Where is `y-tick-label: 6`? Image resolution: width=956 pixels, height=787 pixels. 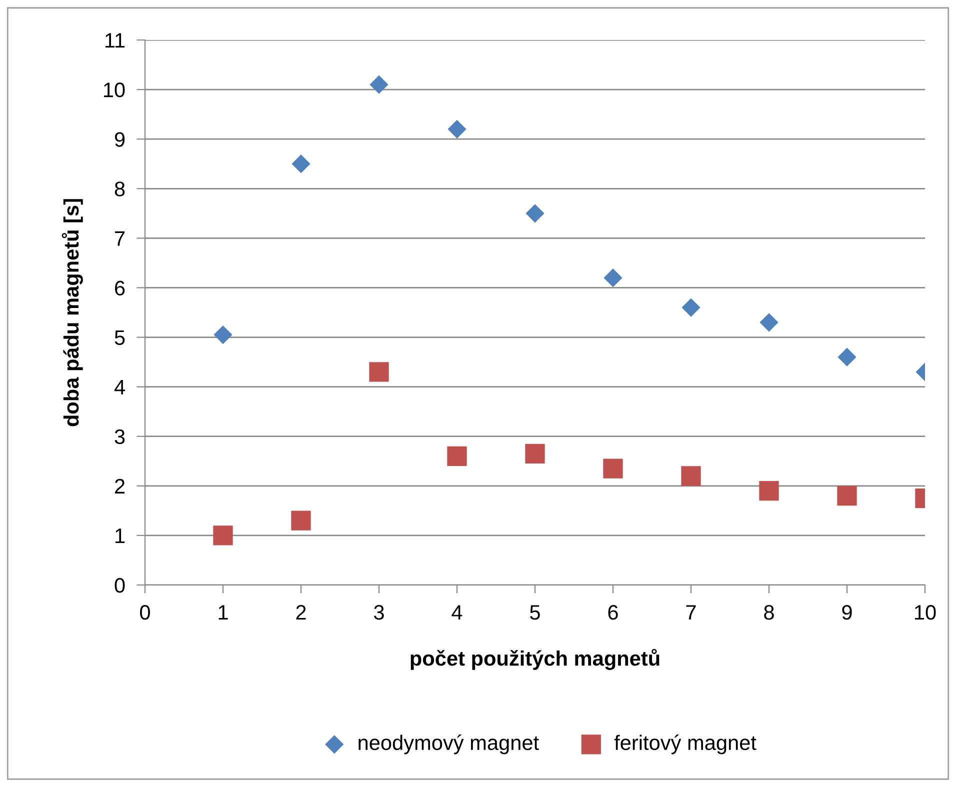
y-tick-label: 6 is located at coordinates (120, 288).